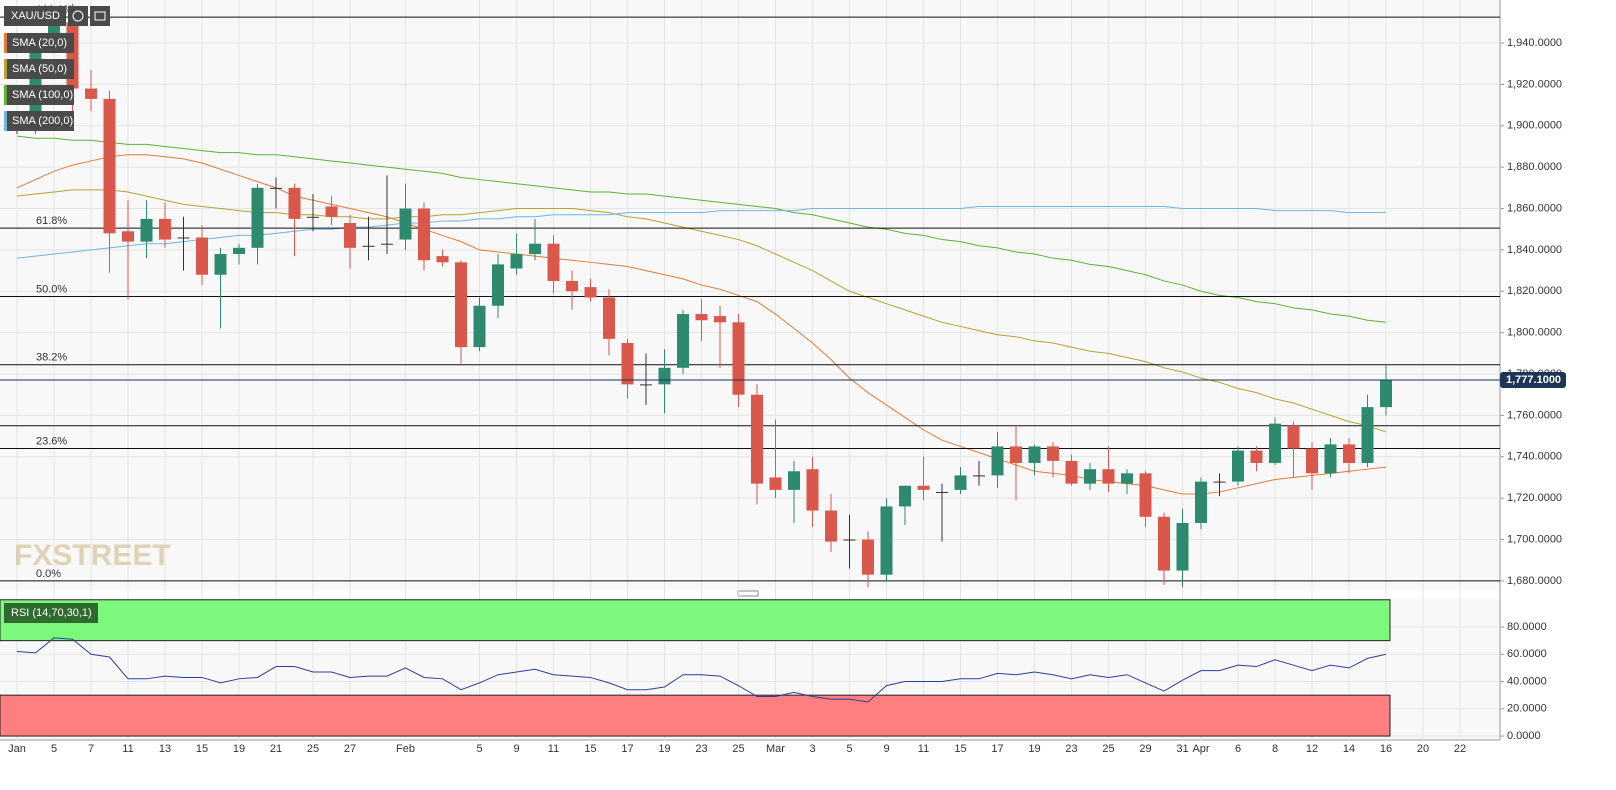 The image size is (1616, 790). What do you see at coordinates (1275, 749) in the screenshot?
I see `x-tick-label: 8` at bounding box center [1275, 749].